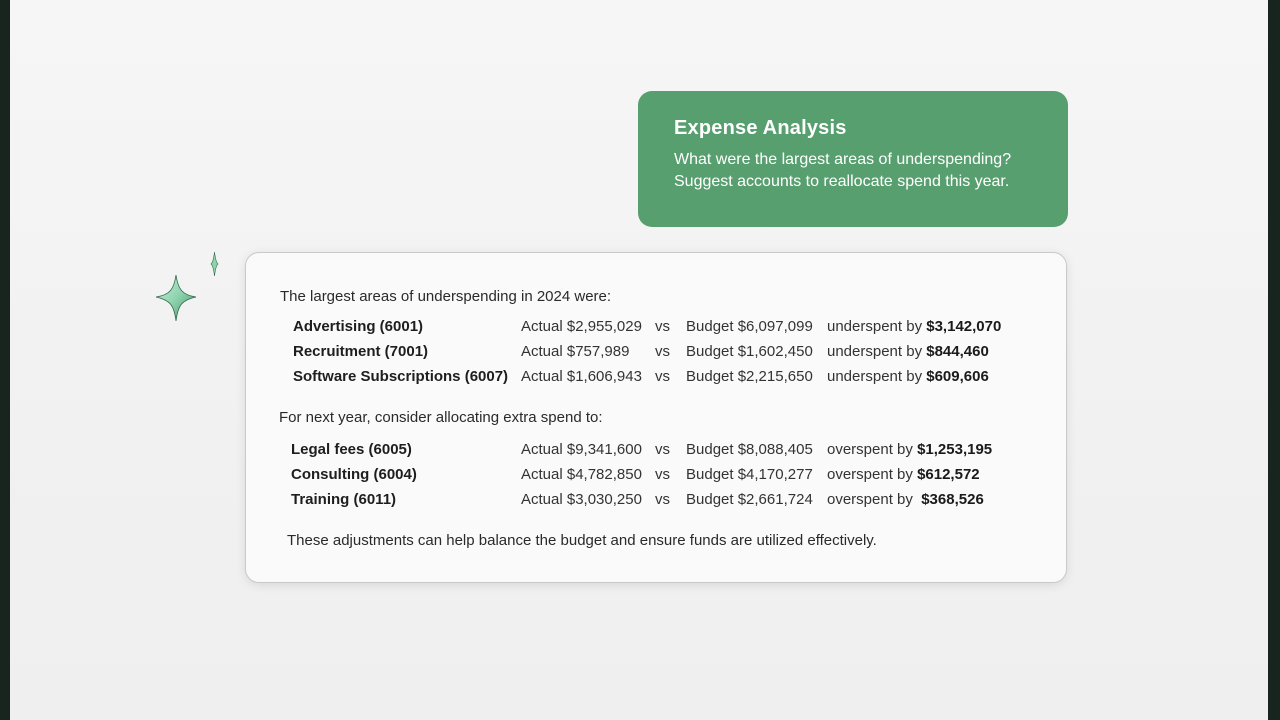 The image size is (1280, 720). I want to click on actual-amount: Actual $1,606,943, so click(581, 376).